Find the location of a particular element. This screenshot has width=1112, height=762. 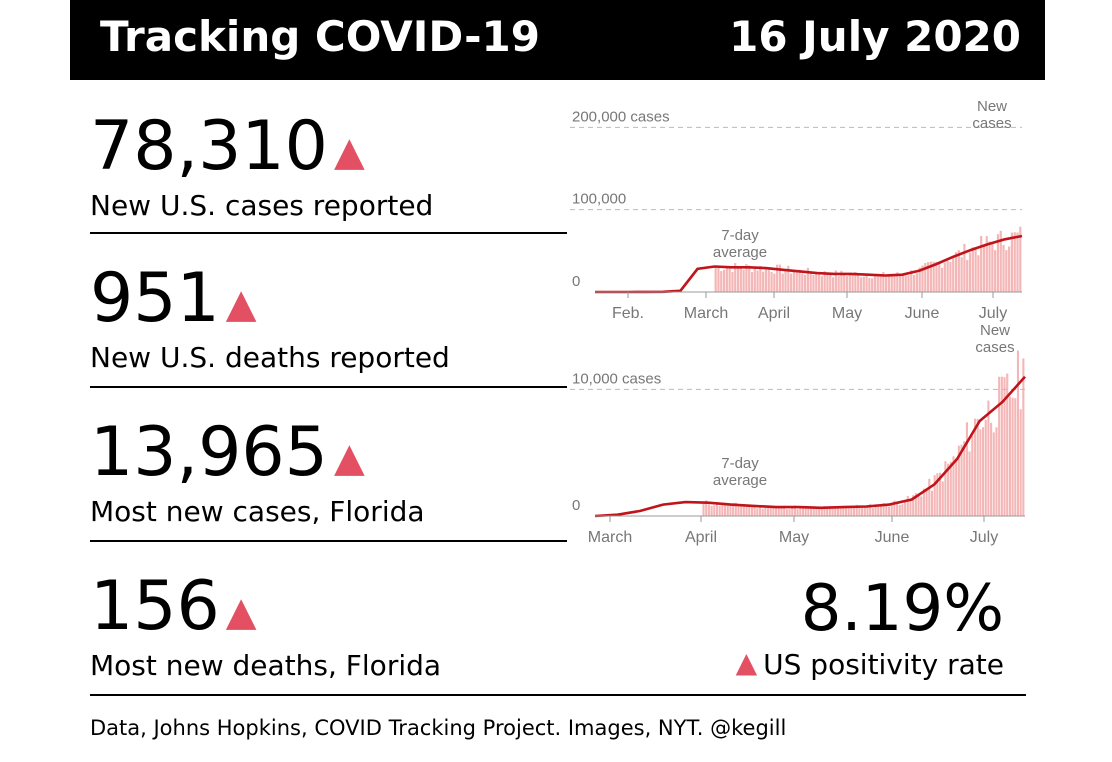

stat-most-deaths-florida: 156 ▲ Most new deaths, Florida is located at coordinates (265, 626).